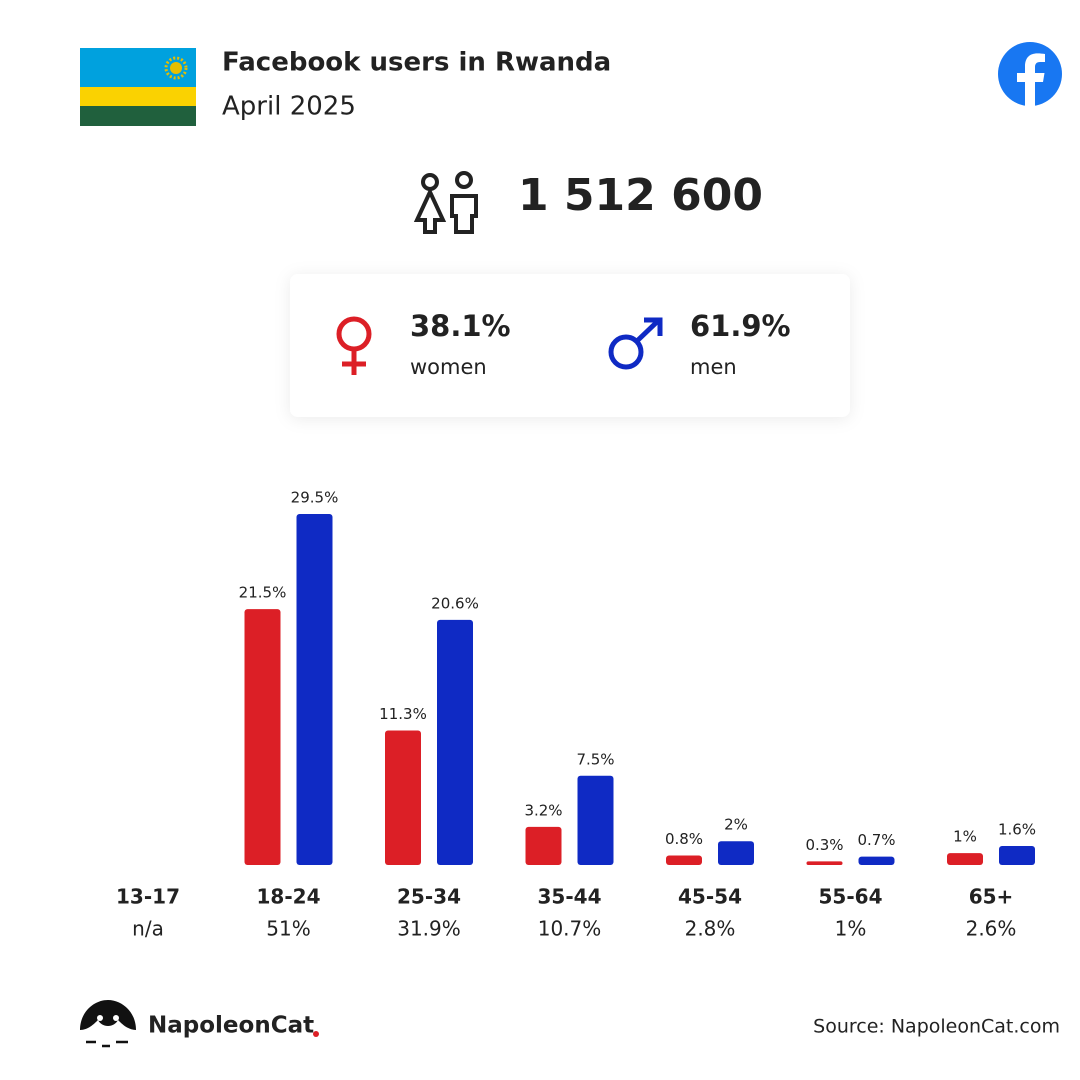 This screenshot has height=1080, width=1080. Describe the element at coordinates (1030, 74) in the screenshot. I see `facebook-logo` at that location.